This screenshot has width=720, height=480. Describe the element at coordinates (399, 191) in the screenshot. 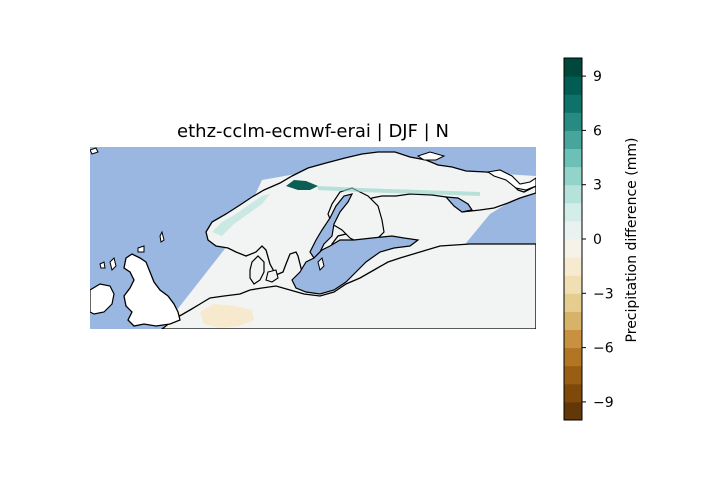

I see `anomaly-coast-band` at that location.